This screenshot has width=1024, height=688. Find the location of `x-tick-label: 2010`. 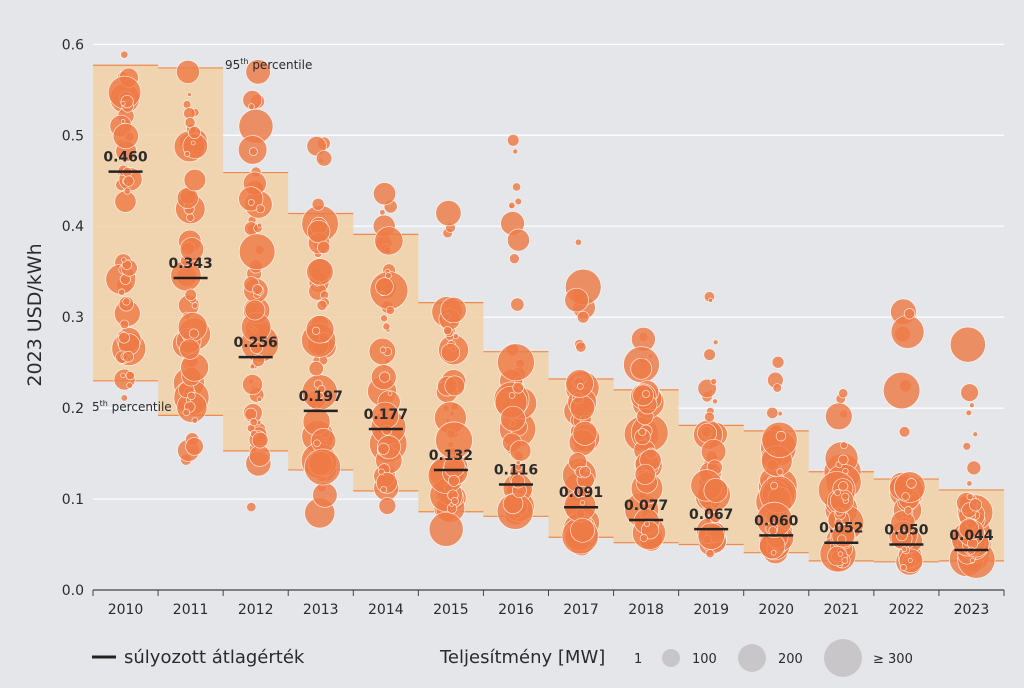

x-tick-label: 2010 is located at coordinates (126, 610).